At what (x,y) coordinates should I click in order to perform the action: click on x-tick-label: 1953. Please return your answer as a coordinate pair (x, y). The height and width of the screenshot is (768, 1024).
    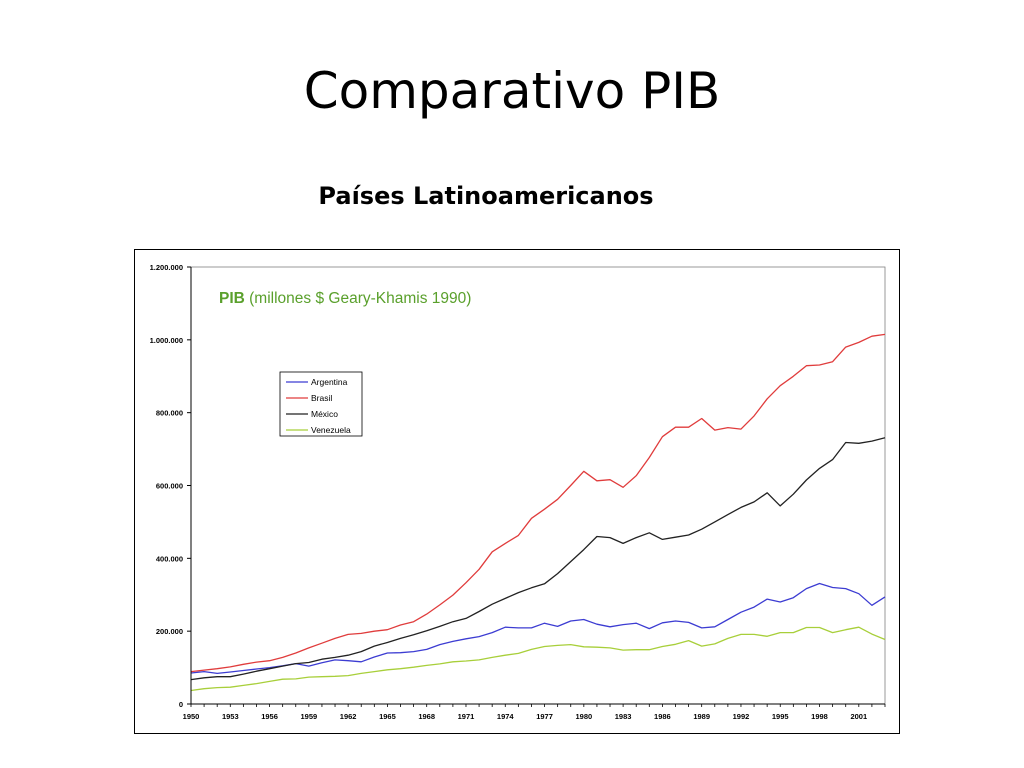
    Looking at the image, I should click on (230, 716).